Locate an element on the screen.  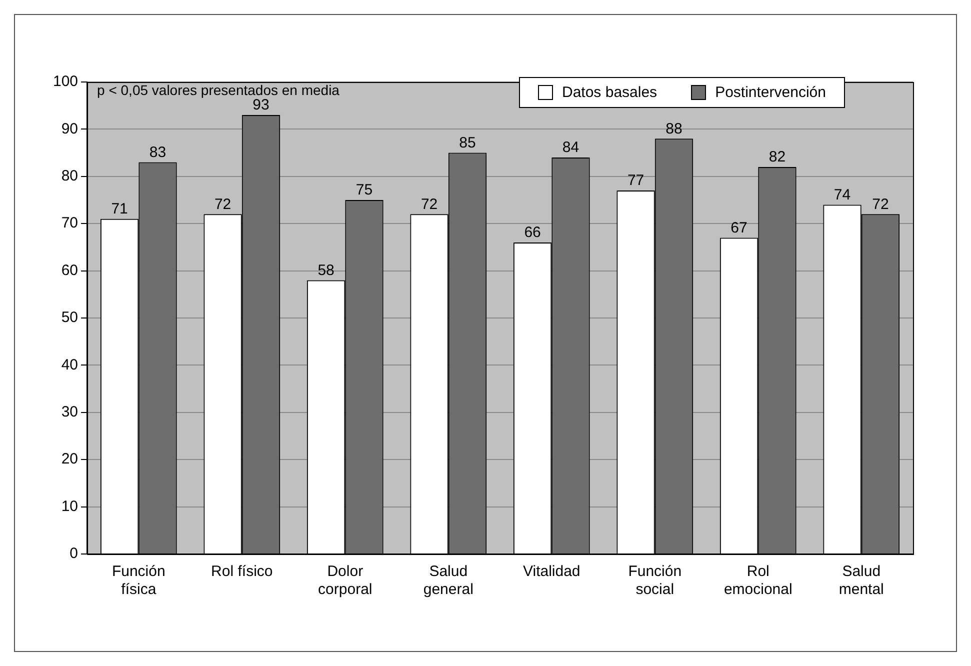
data-label: 88 is located at coordinates (674, 129).